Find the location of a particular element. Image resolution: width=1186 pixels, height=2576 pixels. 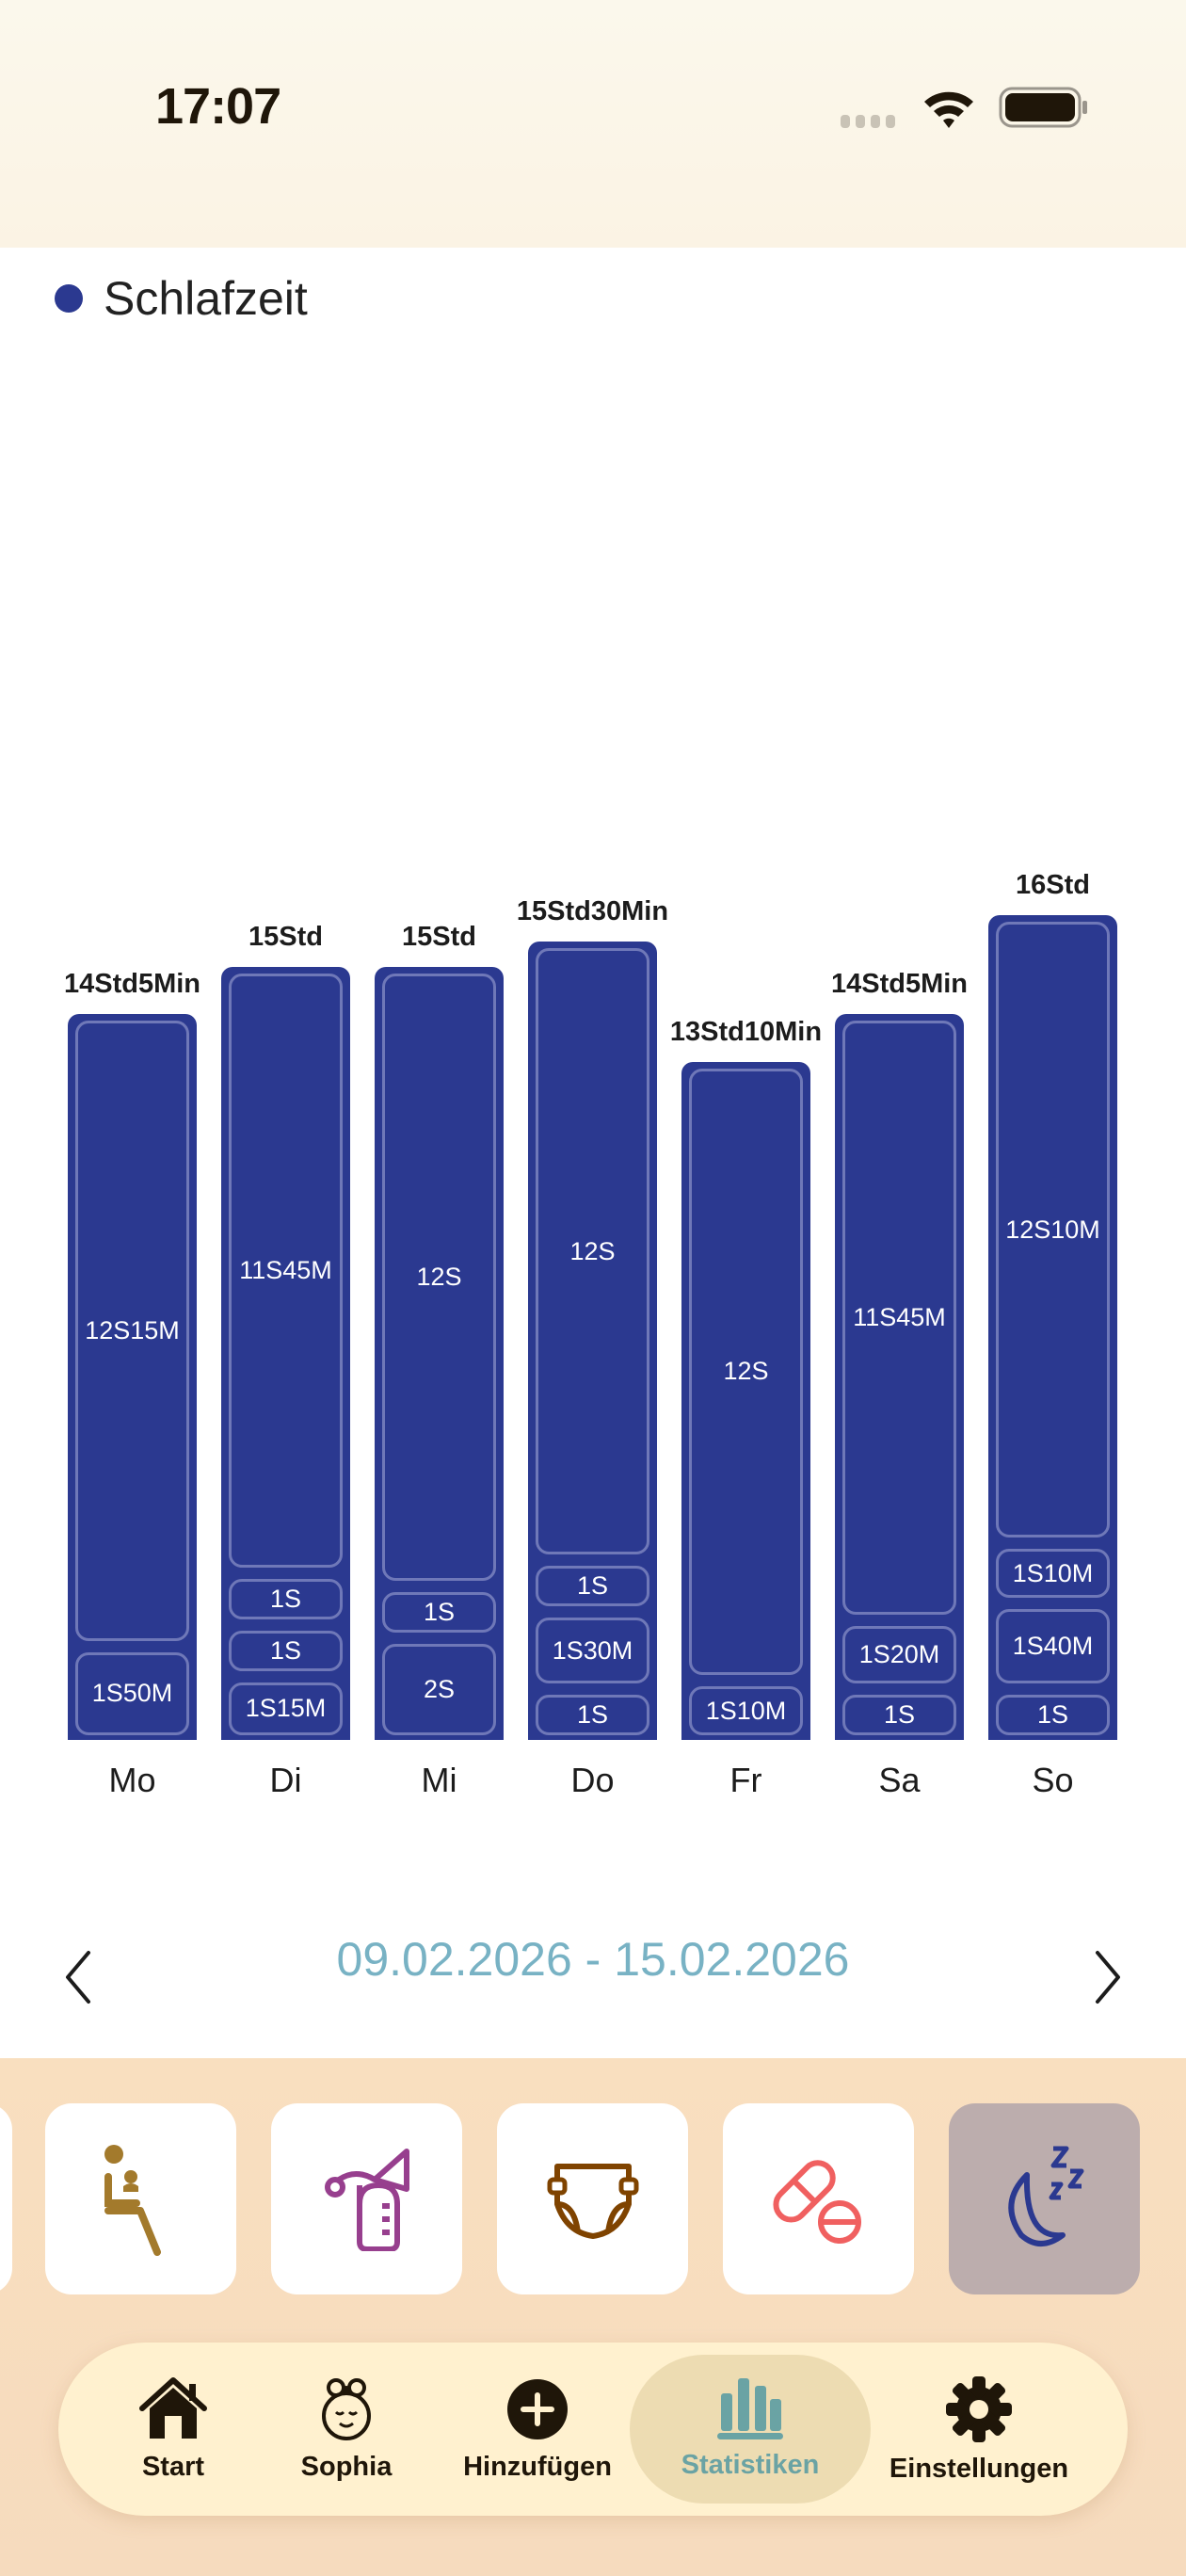

baby-face-icon is located at coordinates (346, 2408).